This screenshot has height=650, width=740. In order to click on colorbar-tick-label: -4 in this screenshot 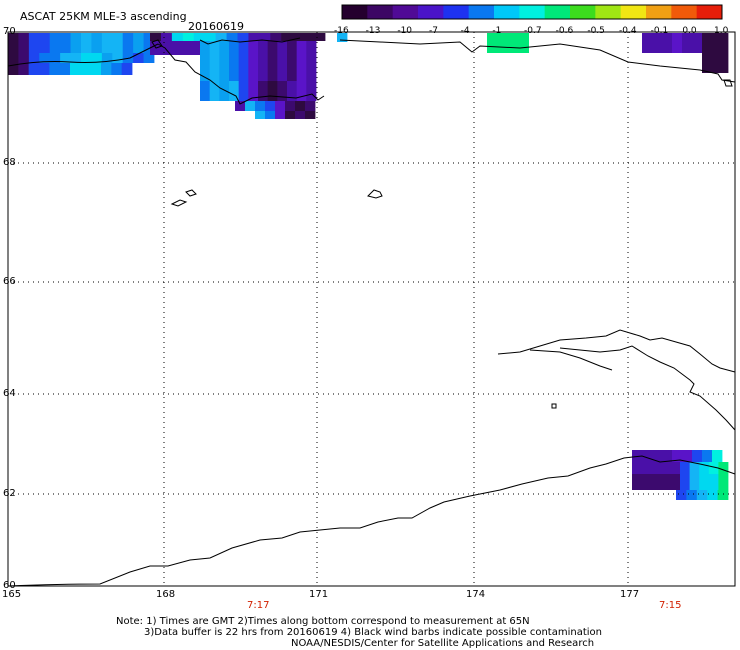, I will do `click(465, 31)`.